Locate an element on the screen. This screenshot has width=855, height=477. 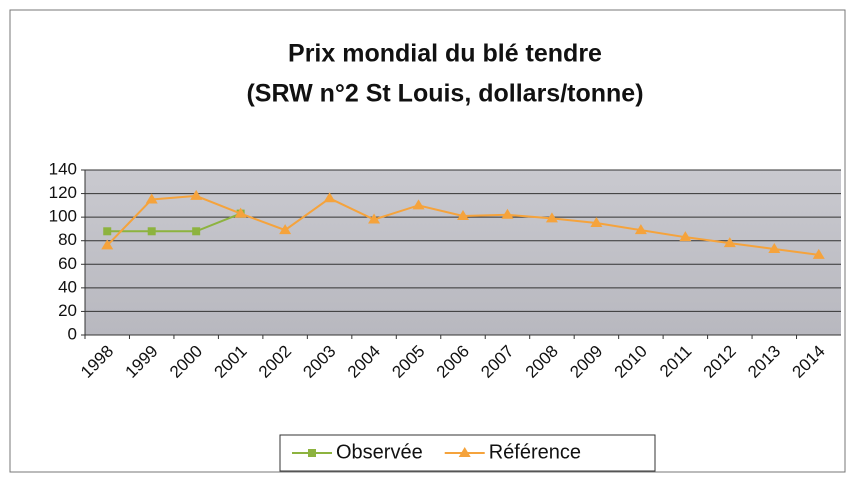
y-tick-label: 100 is located at coordinates (63, 216).